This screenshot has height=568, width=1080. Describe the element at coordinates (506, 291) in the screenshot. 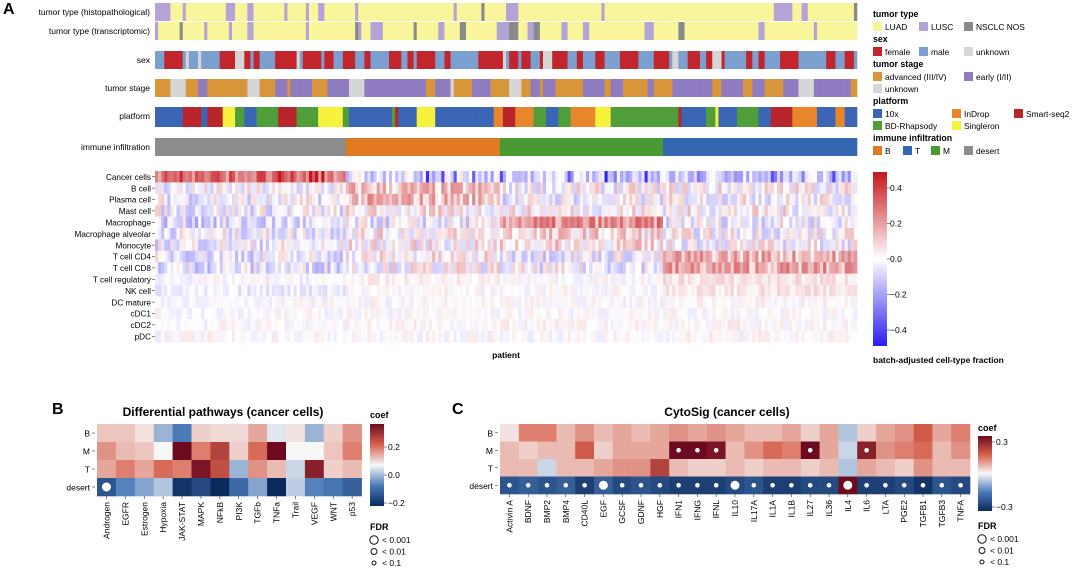

I see `heatmap-row` at that location.